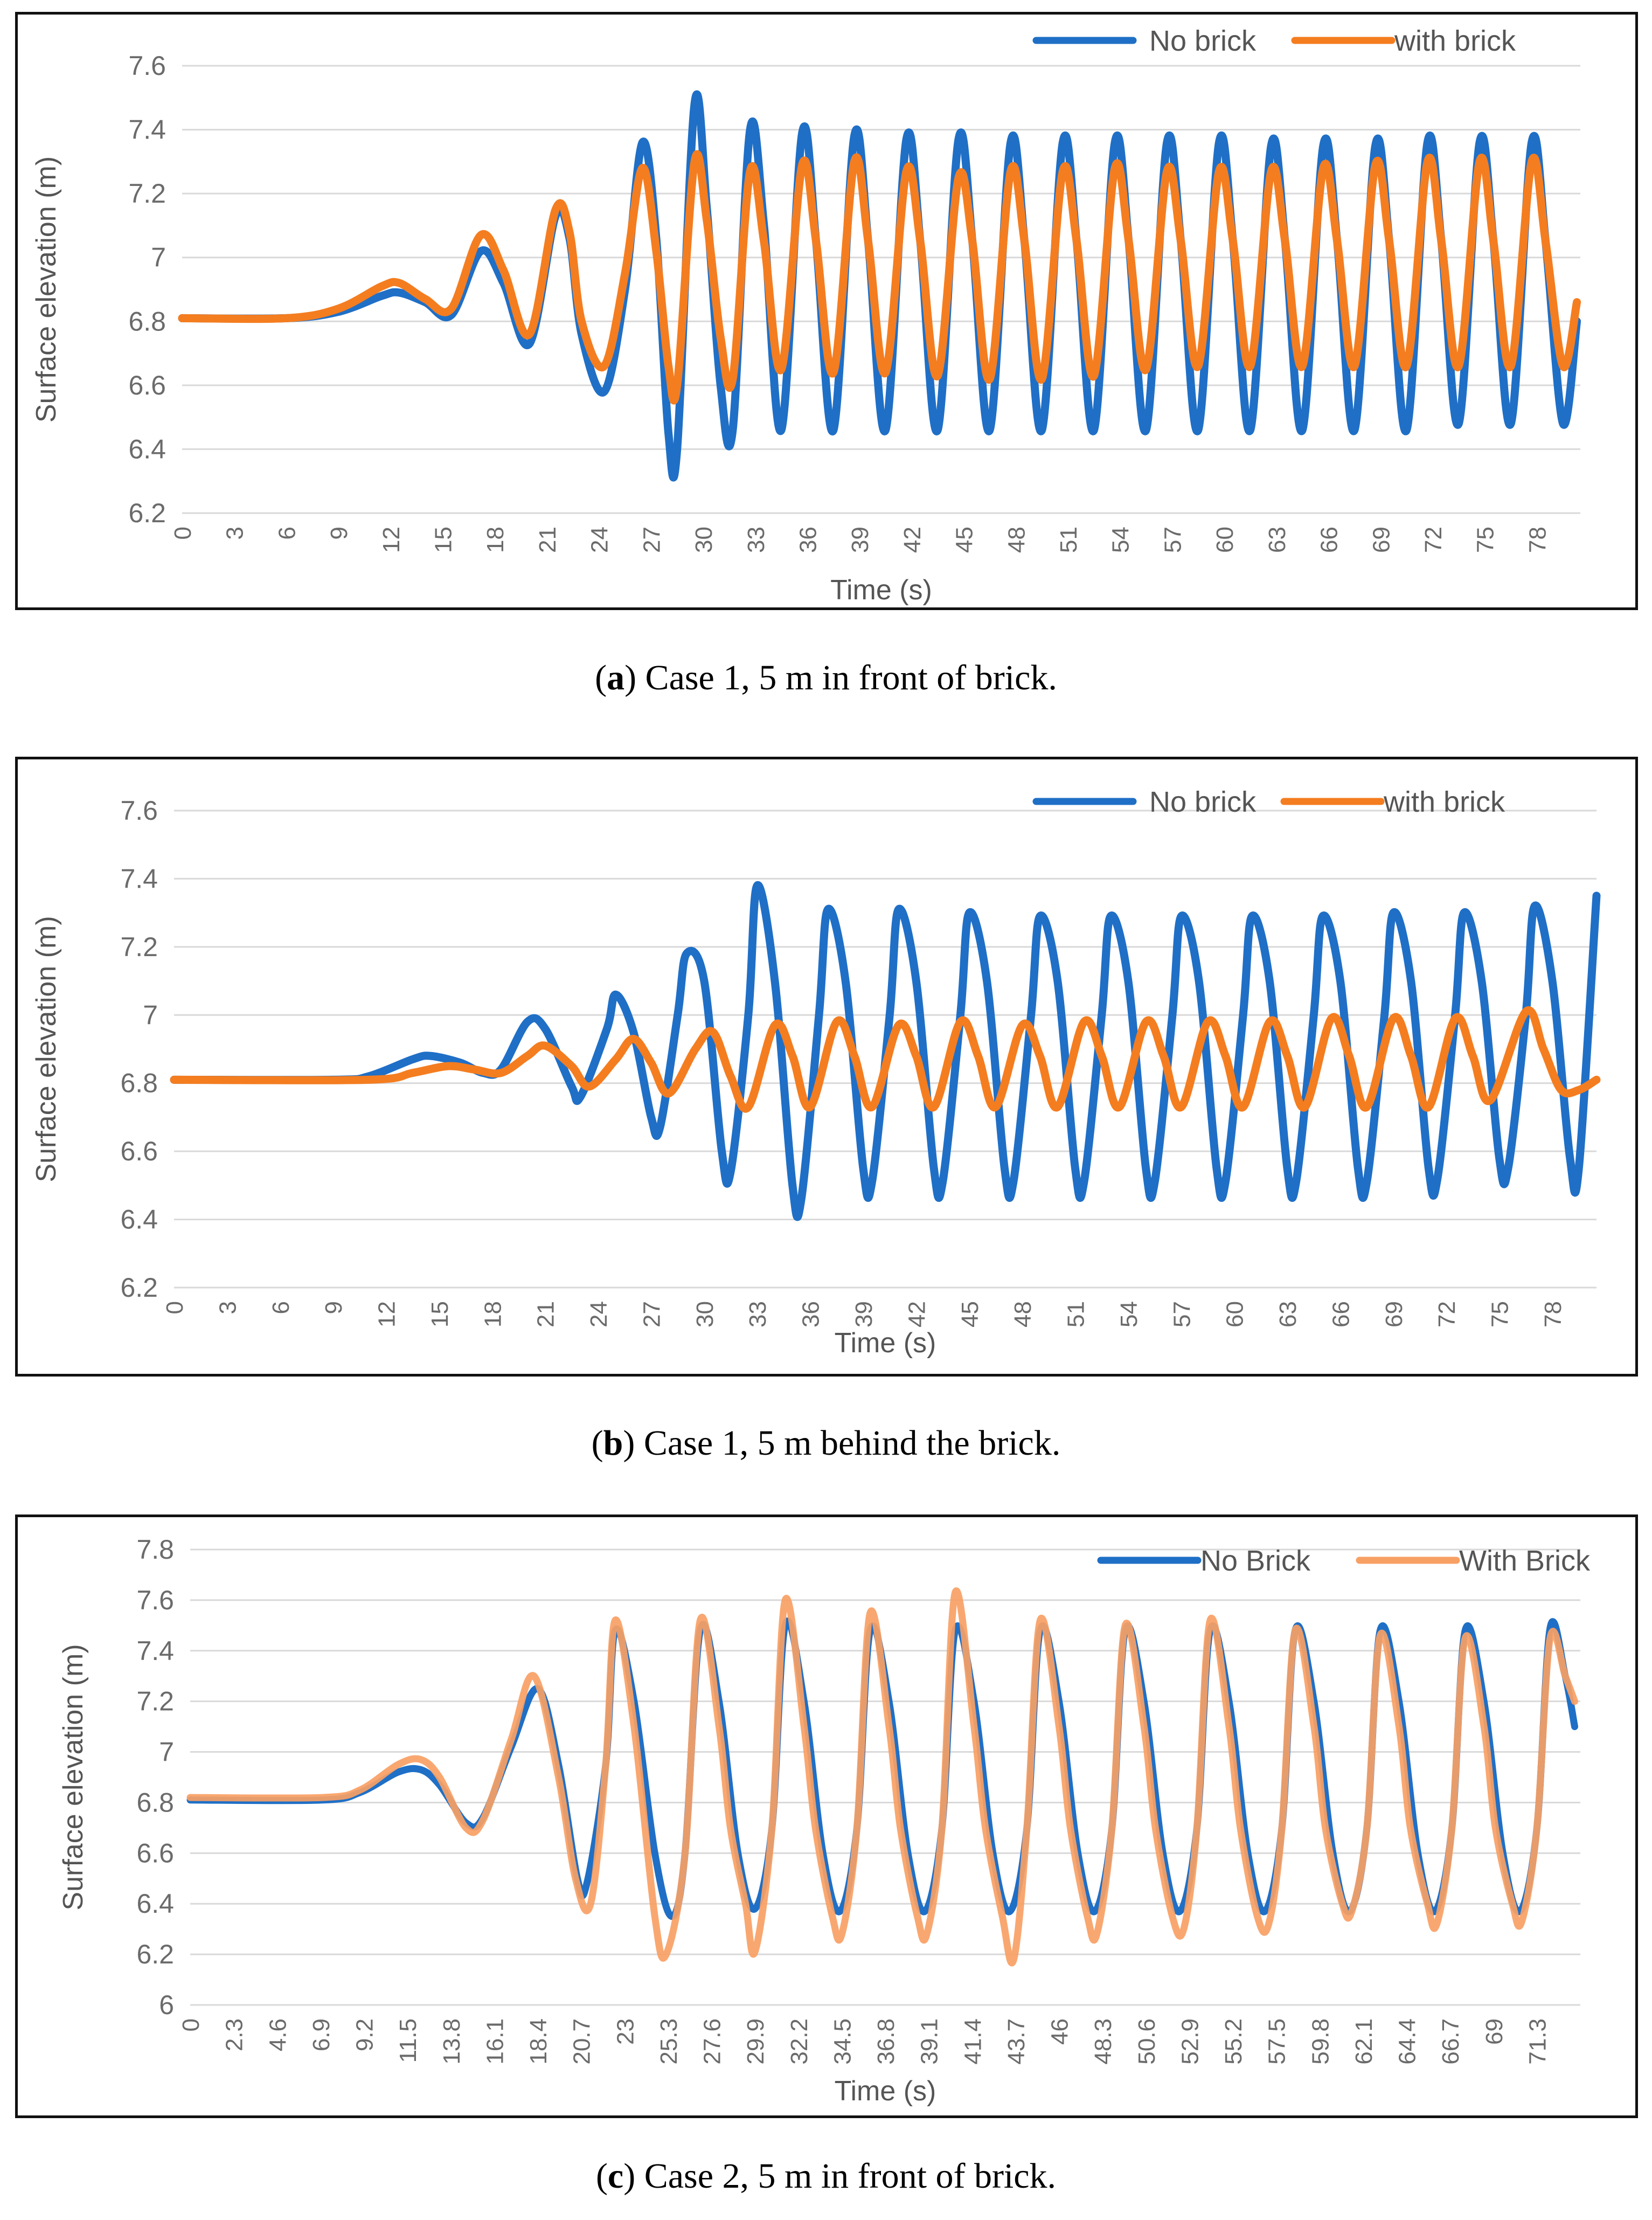  I want to click on caption-a: (a) Case 1, 5 m in front of brick., so click(826, 677).